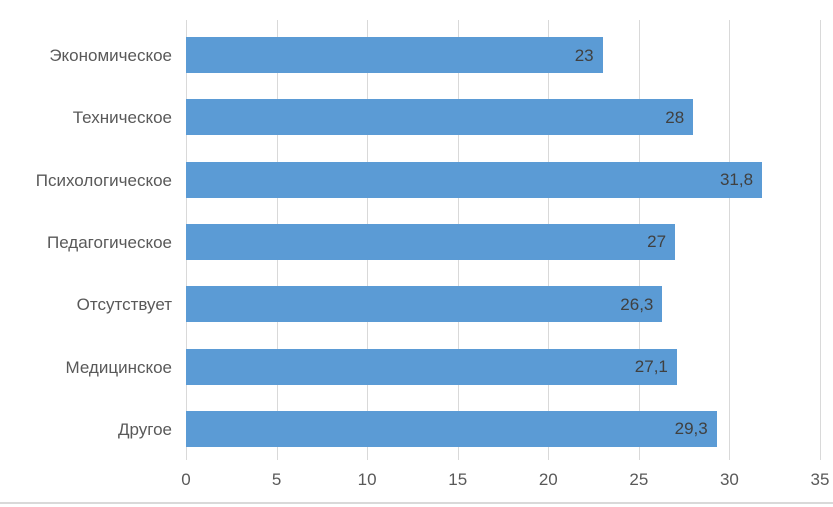 Image resolution: width=833 pixels, height=507 pixels. I want to click on bar: 31,8, so click(474, 179).